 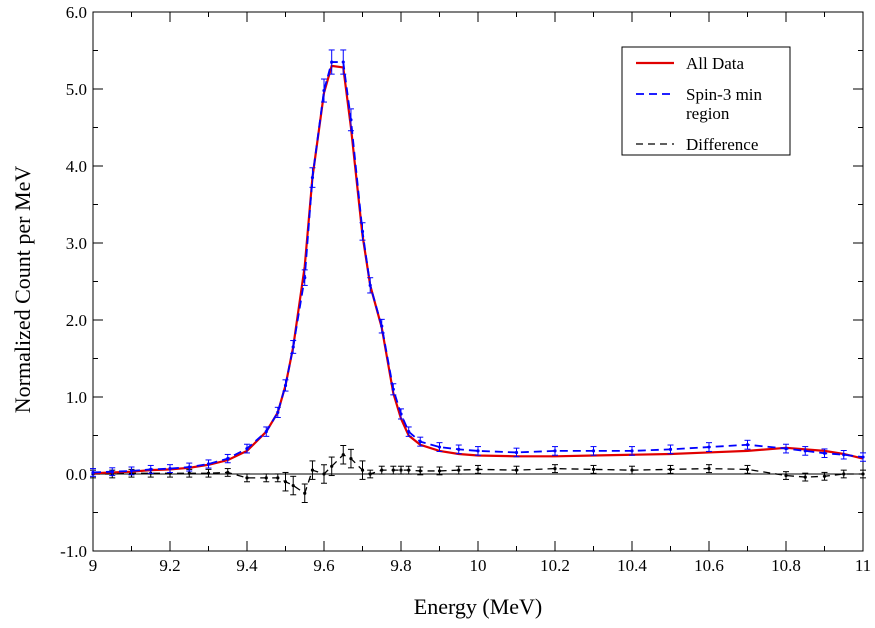 I want to click on x-tick-label: 10.6, so click(x=709, y=565).